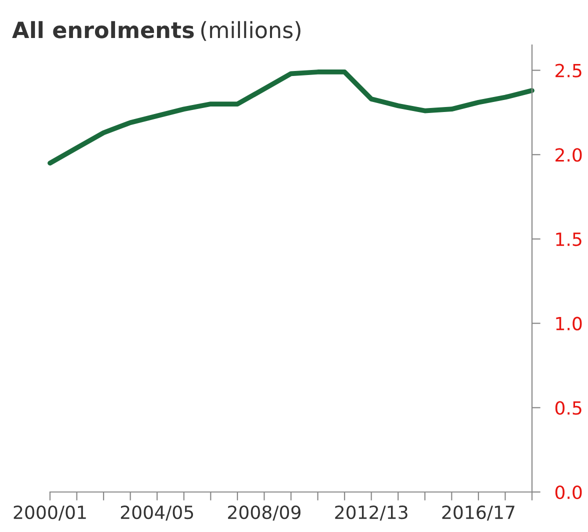 The height and width of the screenshot is (532, 588). I want to click on y-tick-label: 1.0, so click(569, 323).